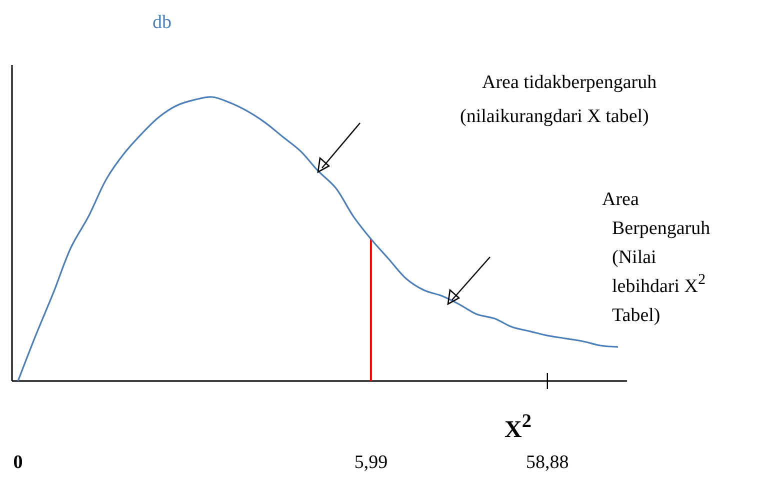 This screenshot has width=763, height=480. I want to click on x-tick-label: 5,99, so click(371, 462).